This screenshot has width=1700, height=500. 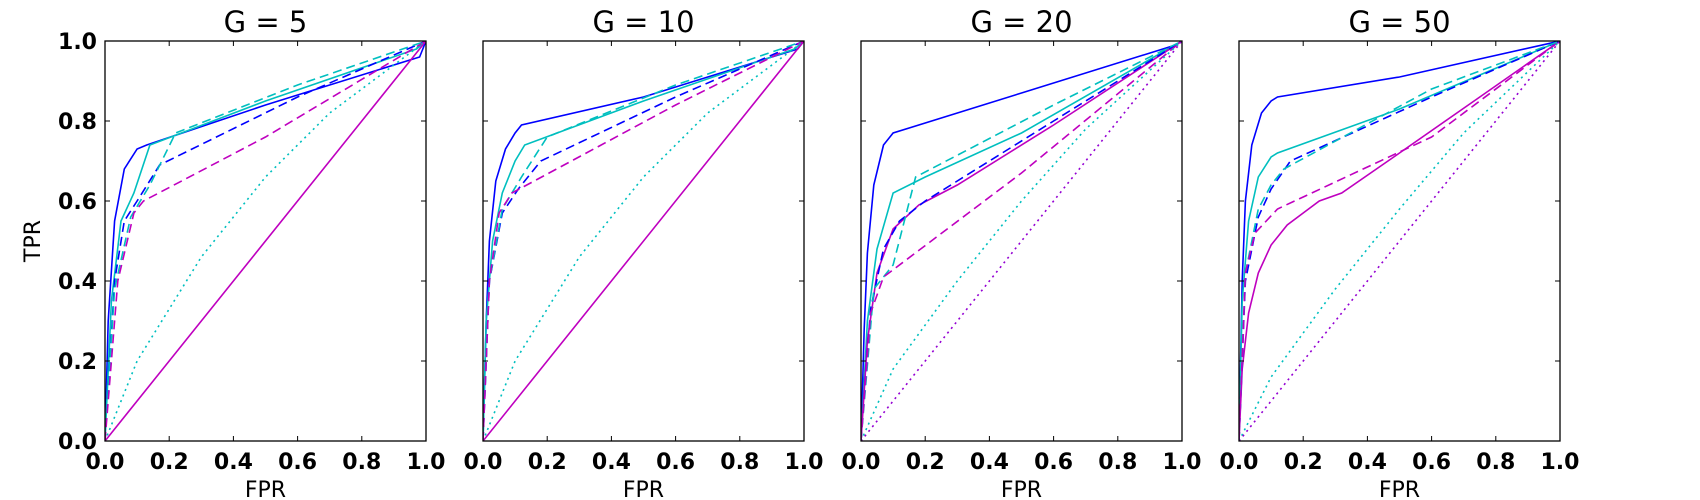 What do you see at coordinates (77, 42) in the screenshot?
I see `y-tick-label: 1.0` at bounding box center [77, 42].